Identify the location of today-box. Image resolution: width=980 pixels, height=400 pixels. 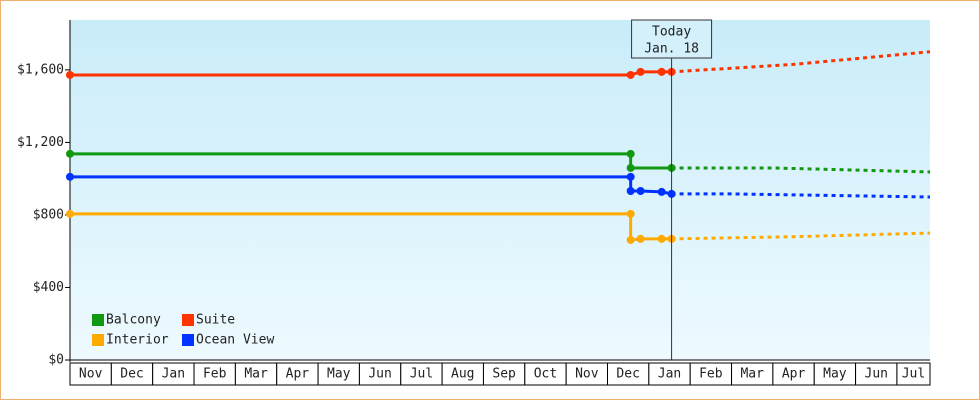
(672, 39).